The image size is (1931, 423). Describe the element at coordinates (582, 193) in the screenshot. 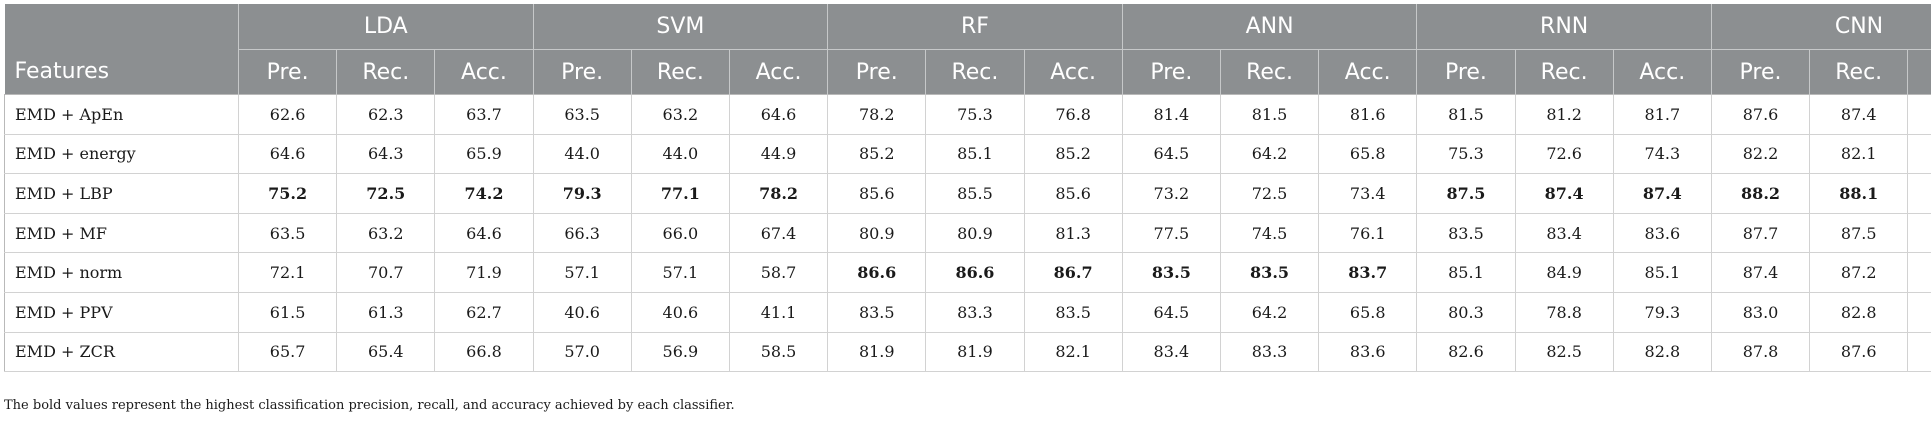

I see `value-cell: 79.3` at that location.